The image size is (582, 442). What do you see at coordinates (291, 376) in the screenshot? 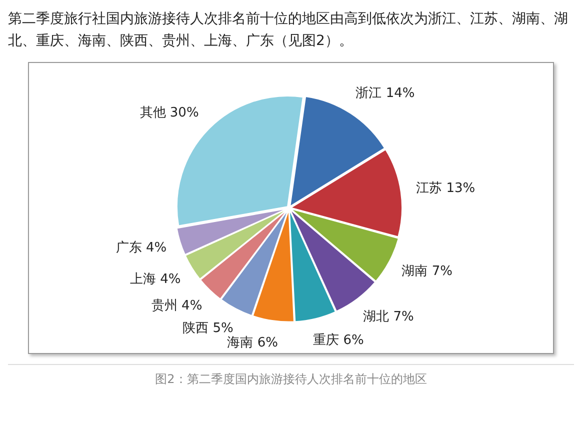
I see `caption: 图2：第二季度国内旅游接待人次排名前十位的地区` at bounding box center [291, 376].